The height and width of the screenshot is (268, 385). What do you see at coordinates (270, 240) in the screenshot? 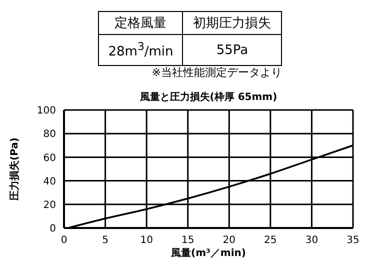
I see `x-tick-label: 25` at bounding box center [270, 240].